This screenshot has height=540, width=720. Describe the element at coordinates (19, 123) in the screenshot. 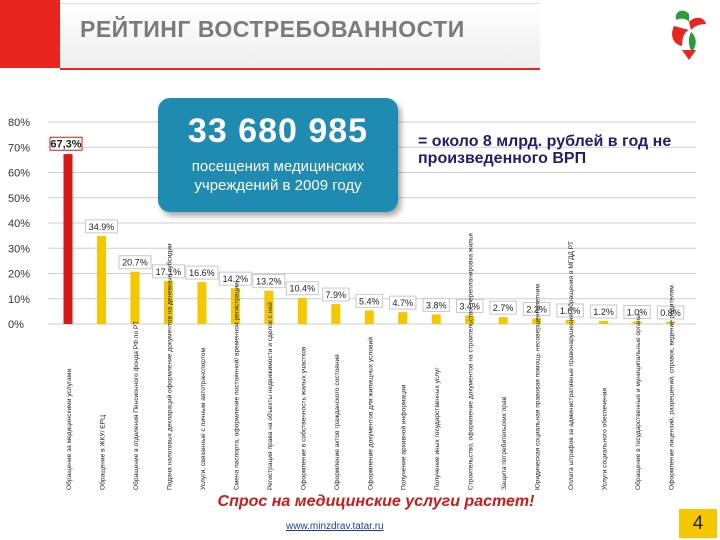

I see `y-tick-label: 80%` at that location.